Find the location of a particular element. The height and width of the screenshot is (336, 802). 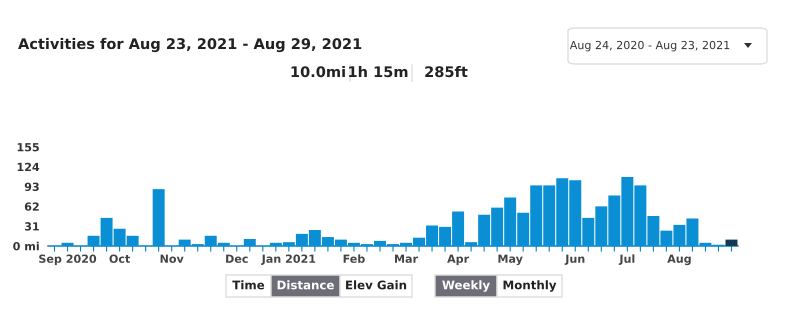

x-tick-label: Sep 2020 is located at coordinates (67, 260).